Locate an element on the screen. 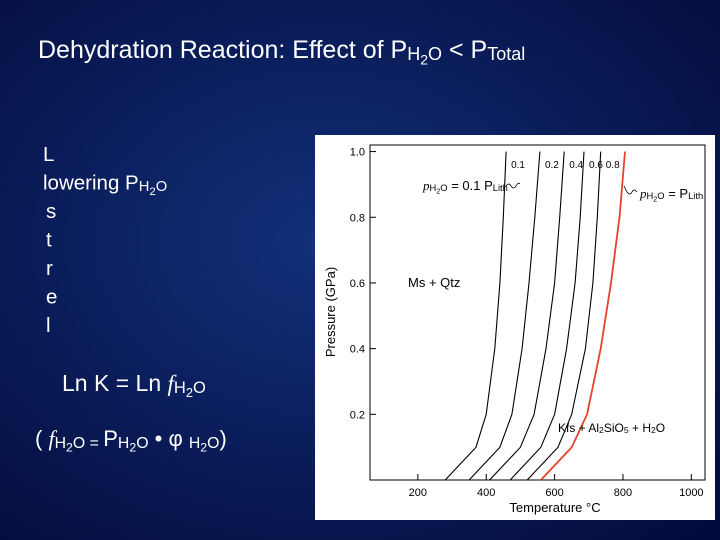 This screenshot has height=540, width=720. text-part: Kfs + Al is located at coordinates (578, 428).